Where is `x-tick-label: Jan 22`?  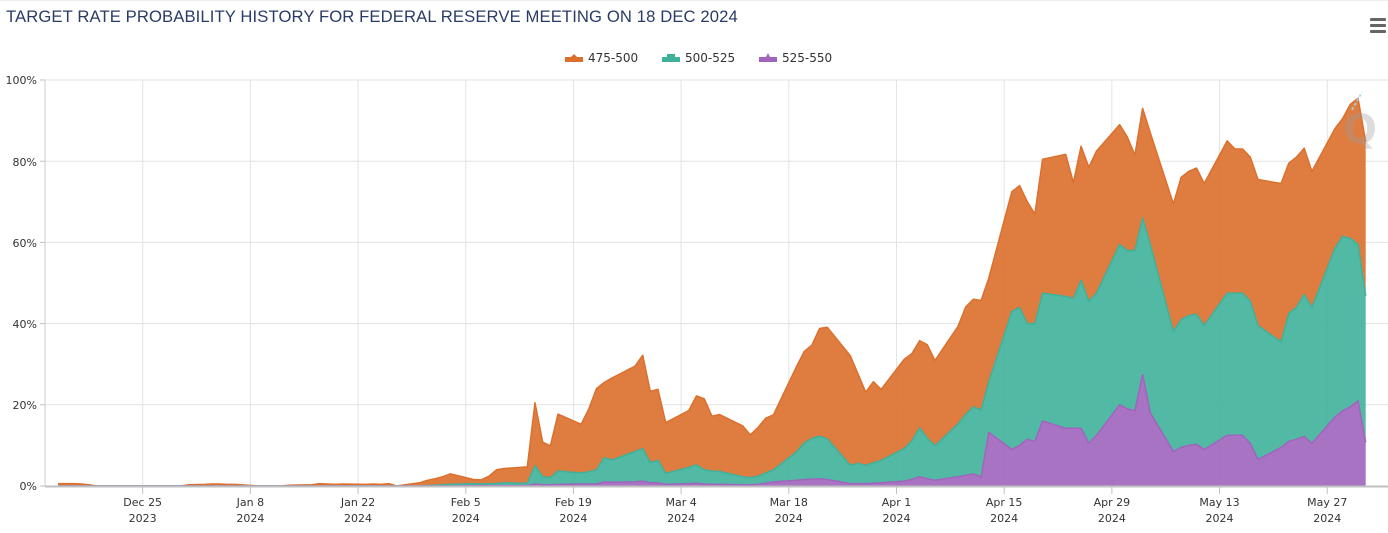
x-tick-label: Jan 22 is located at coordinates (357, 502).